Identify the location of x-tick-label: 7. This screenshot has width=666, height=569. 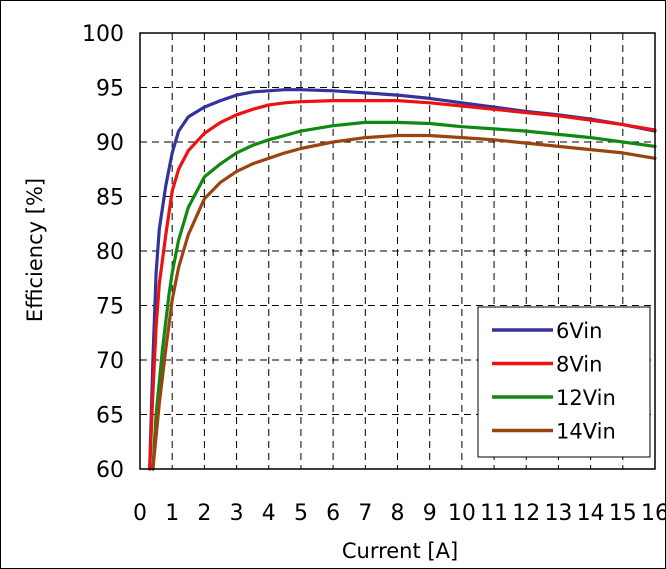
(365, 513).